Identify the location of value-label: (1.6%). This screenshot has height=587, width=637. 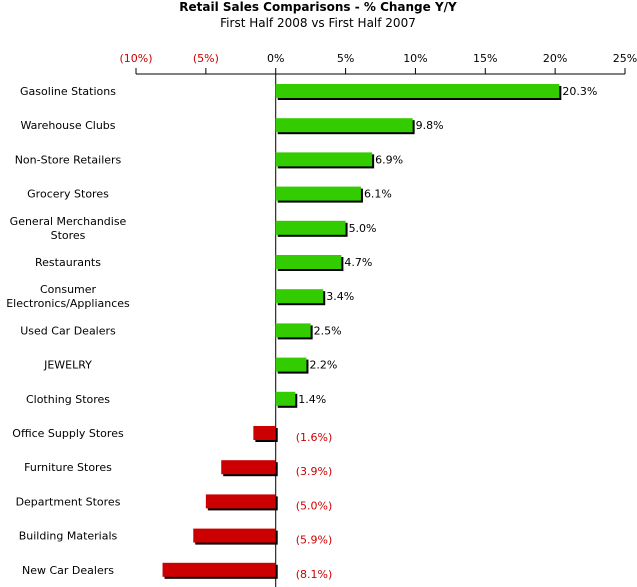
(314, 437).